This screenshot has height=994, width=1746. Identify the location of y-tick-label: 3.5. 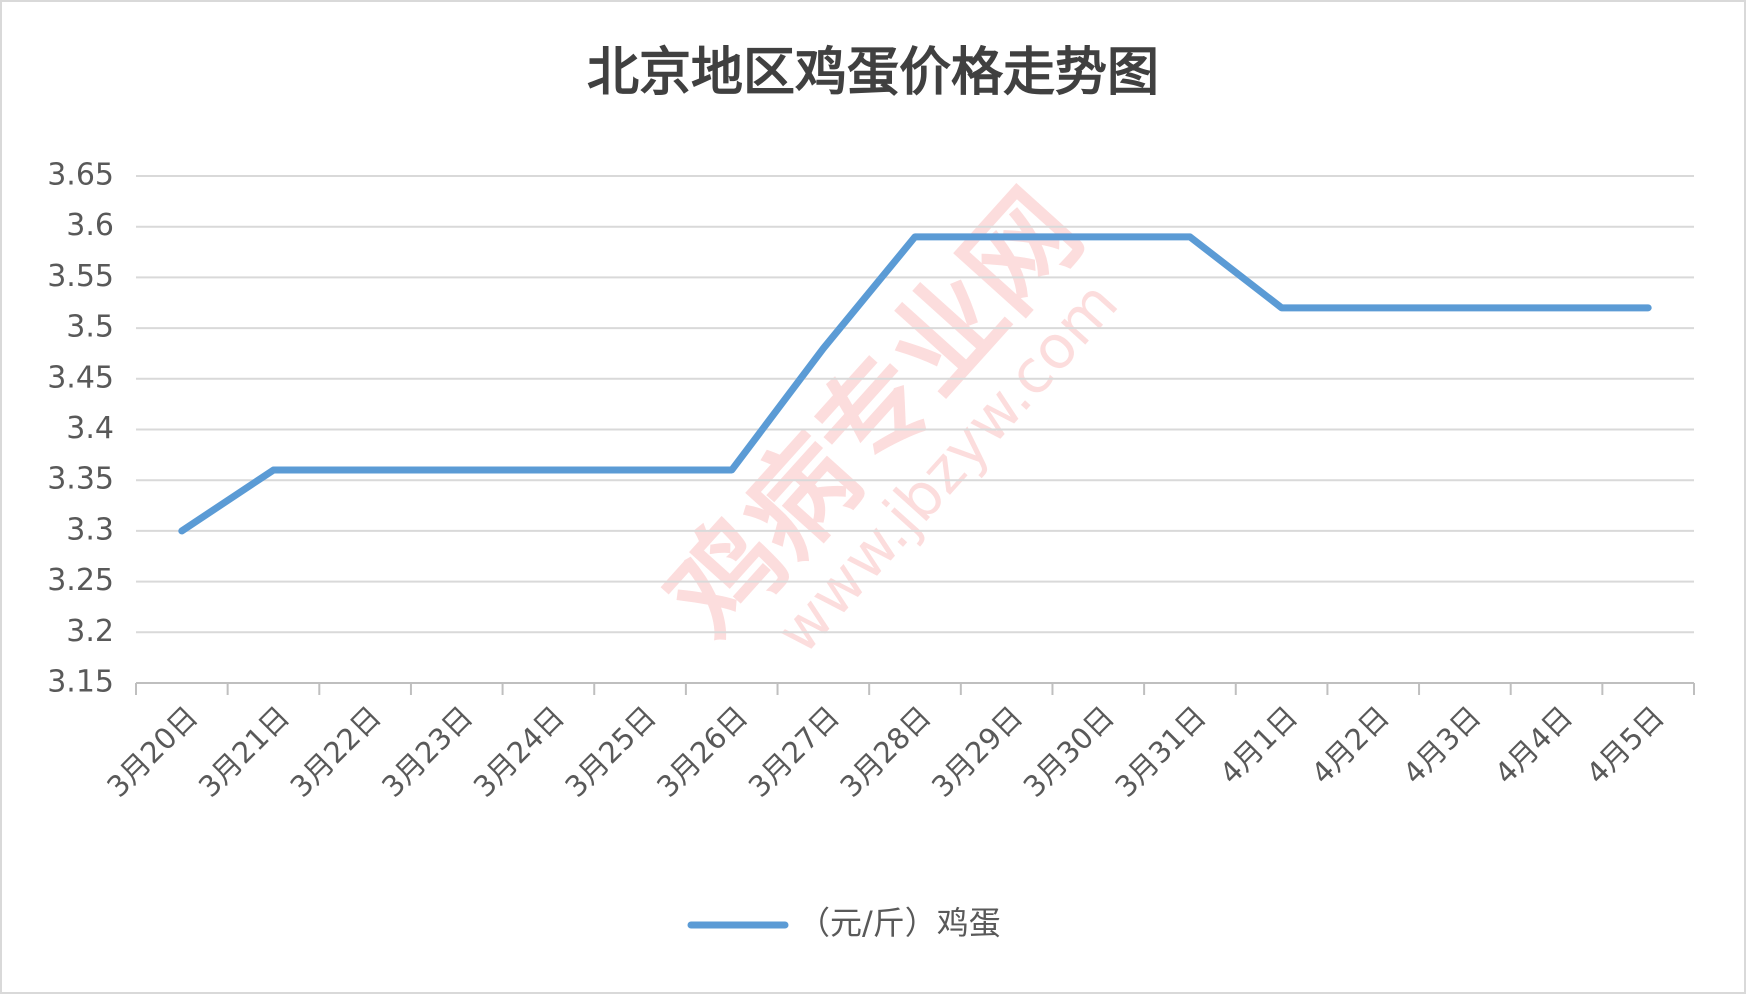
(90, 327).